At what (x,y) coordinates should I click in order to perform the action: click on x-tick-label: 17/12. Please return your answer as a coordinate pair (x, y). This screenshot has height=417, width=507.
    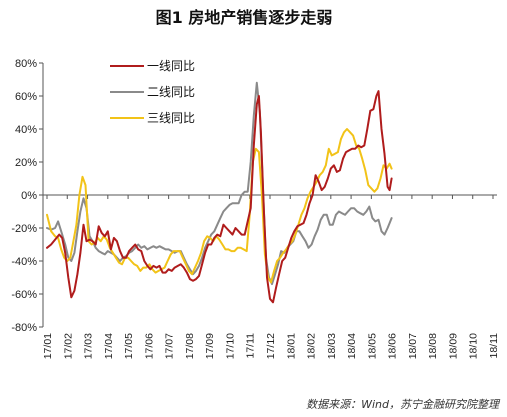
    Looking at the image, I should click on (271, 346).